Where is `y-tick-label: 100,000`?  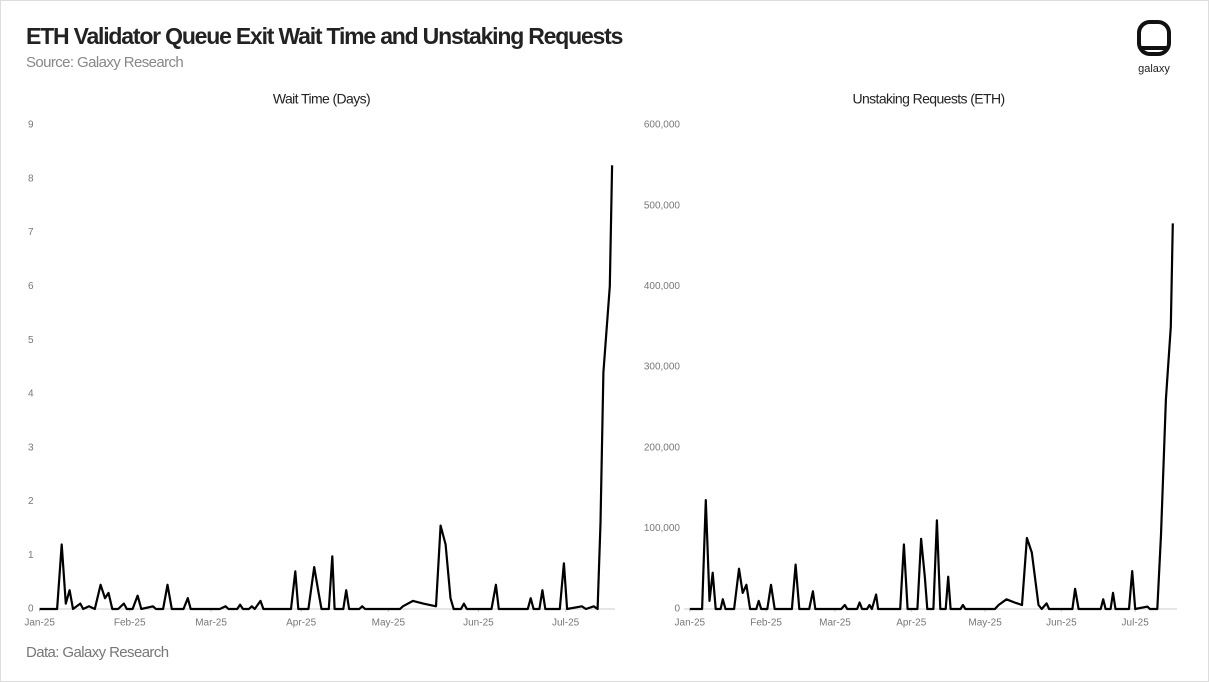 y-tick-label: 100,000 is located at coordinates (662, 528).